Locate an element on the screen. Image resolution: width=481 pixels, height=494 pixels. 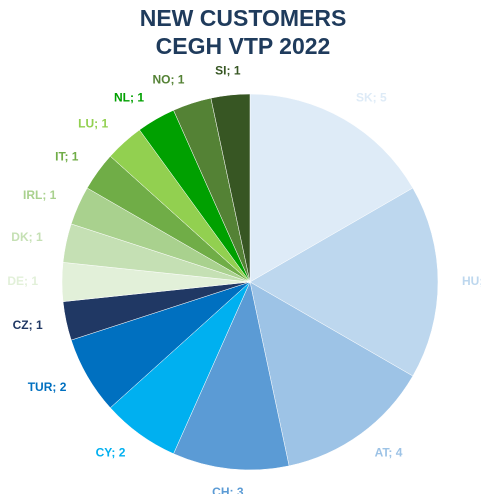
chart-title: CEGH VTP 2022 is located at coordinates (243, 46).